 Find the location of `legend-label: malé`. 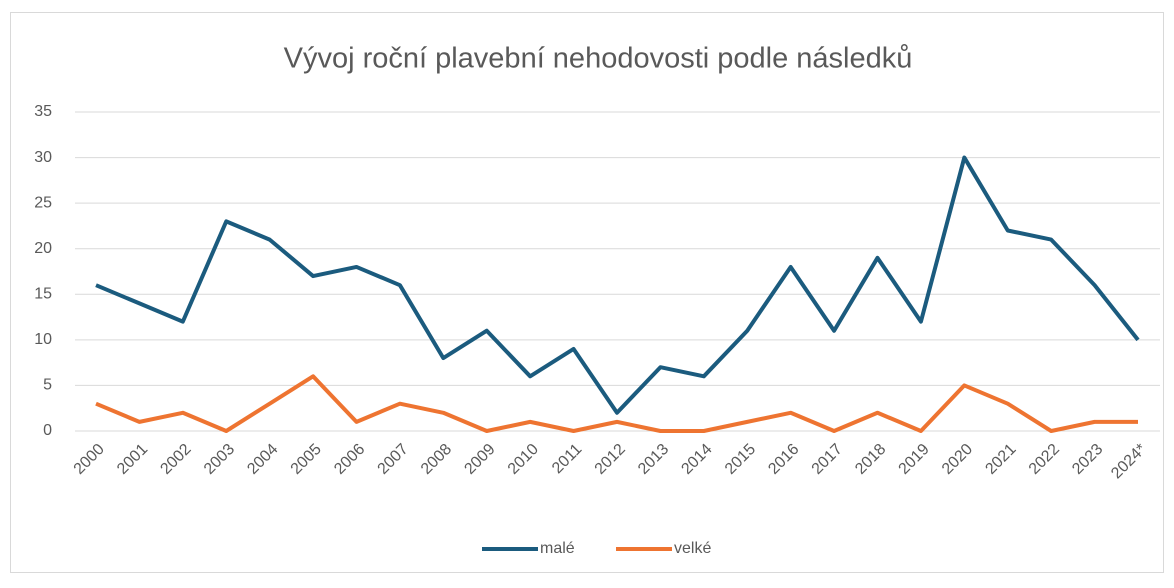

legend-label: malé is located at coordinates (557, 548).